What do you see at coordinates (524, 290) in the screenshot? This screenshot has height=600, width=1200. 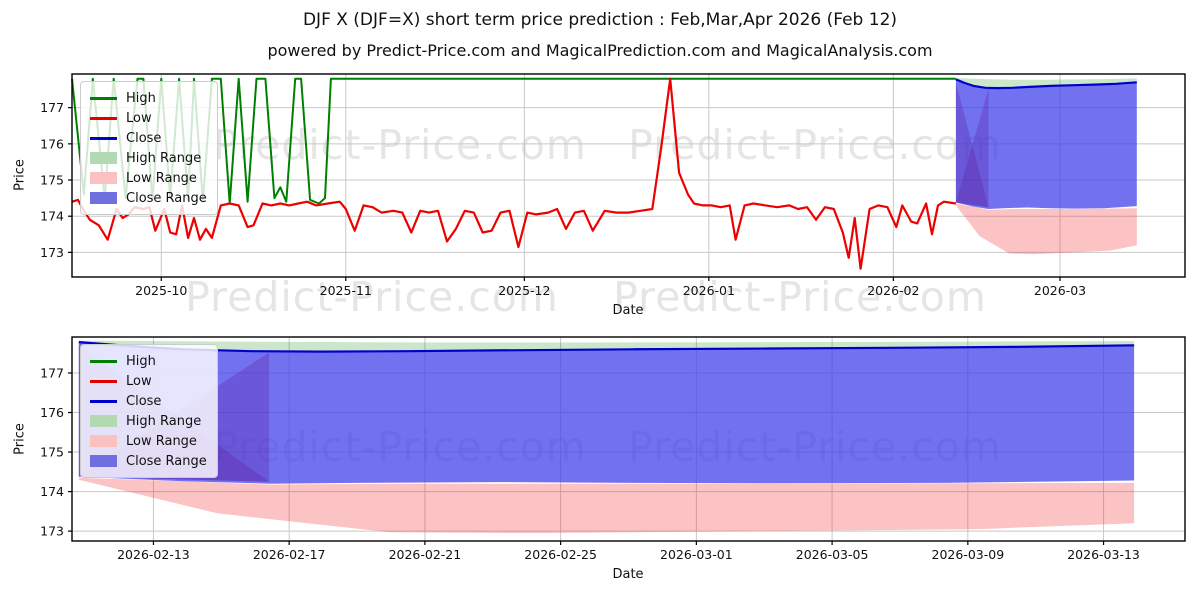 I see `x-tick-label: 2025-12` at bounding box center [524, 290].